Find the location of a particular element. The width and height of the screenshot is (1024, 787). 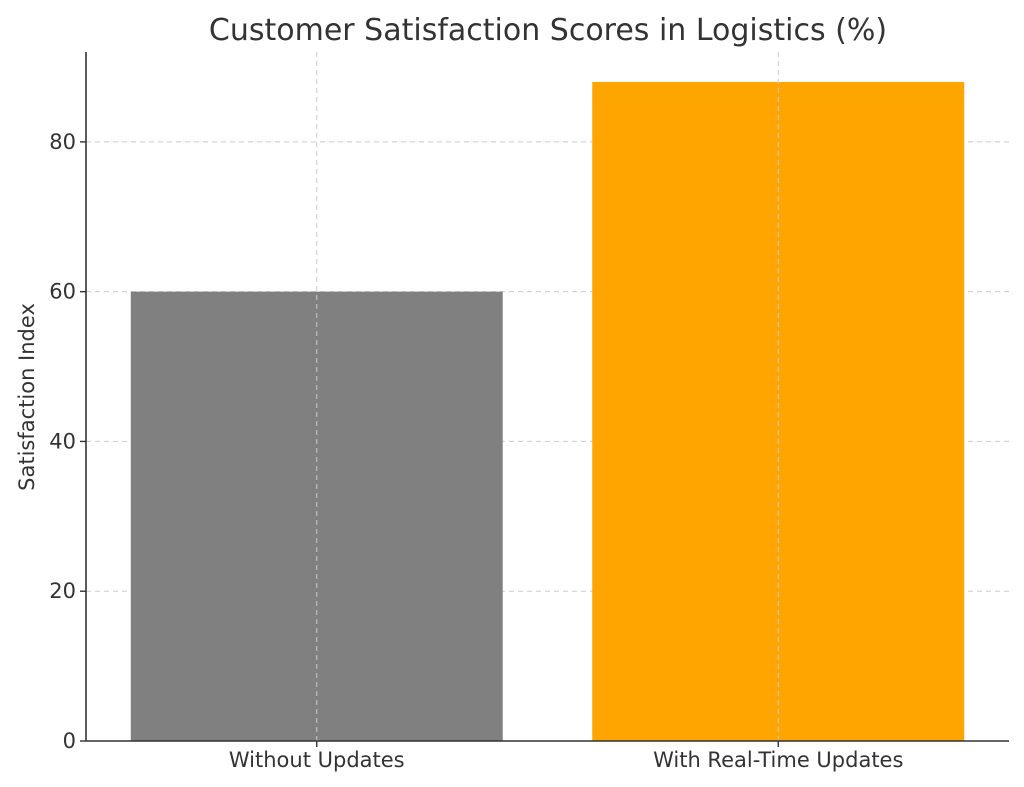

y-tick-label: 60 is located at coordinates (62, 292).